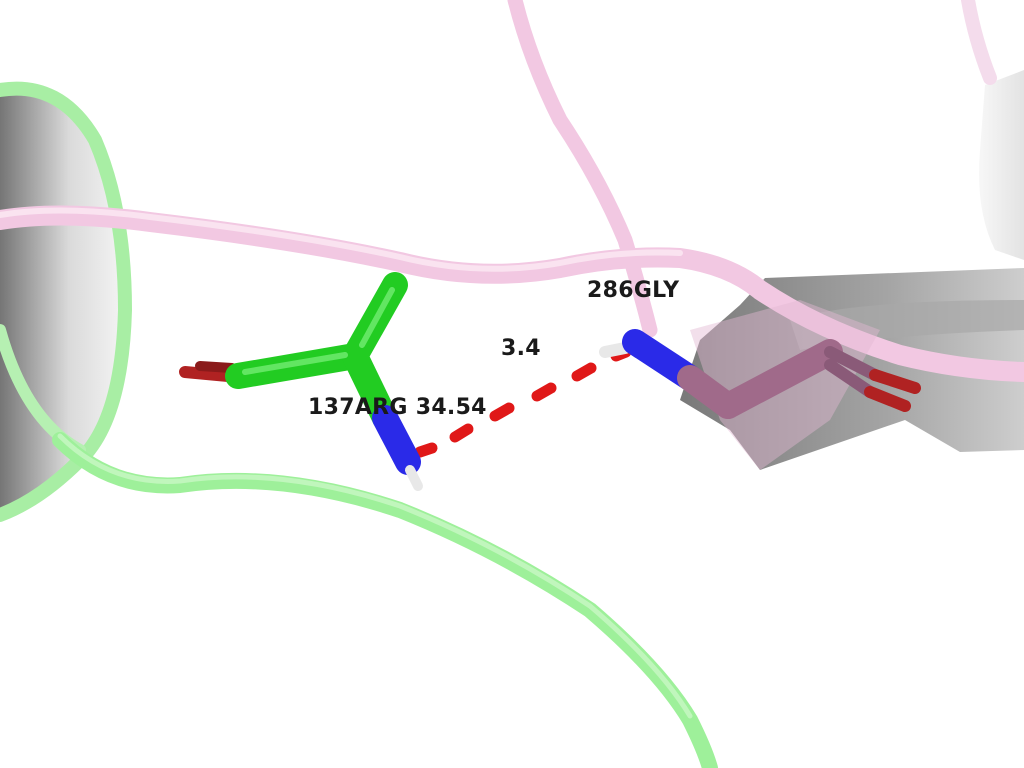  Describe the element at coordinates (341, 239) in the screenshot. I see `chain-a-ribbon-highlight` at that location.